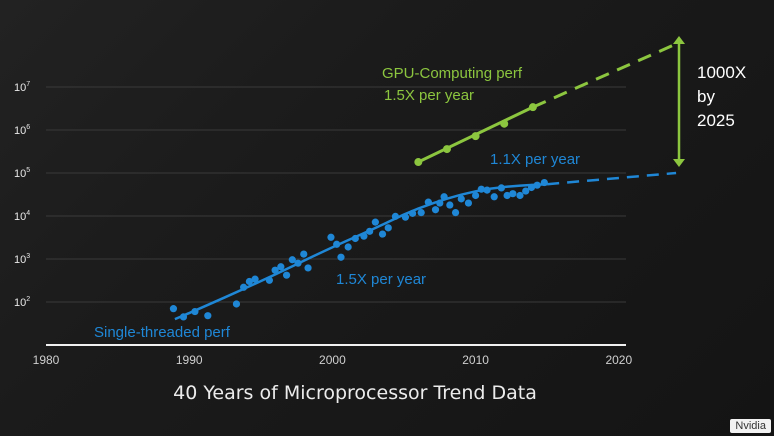 The width and height of the screenshot is (774, 436). Describe the element at coordinates (189, 360) in the screenshot. I see `x-tick-label: 1990` at that location.